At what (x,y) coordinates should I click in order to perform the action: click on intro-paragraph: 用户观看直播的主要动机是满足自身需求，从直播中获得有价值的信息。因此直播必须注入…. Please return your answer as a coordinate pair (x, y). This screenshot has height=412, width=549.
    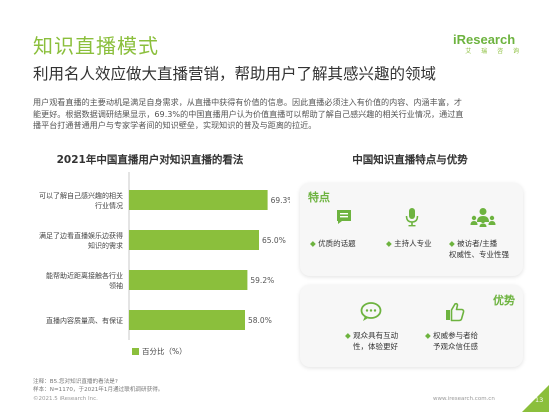
    Looking at the image, I should click on (278, 114).